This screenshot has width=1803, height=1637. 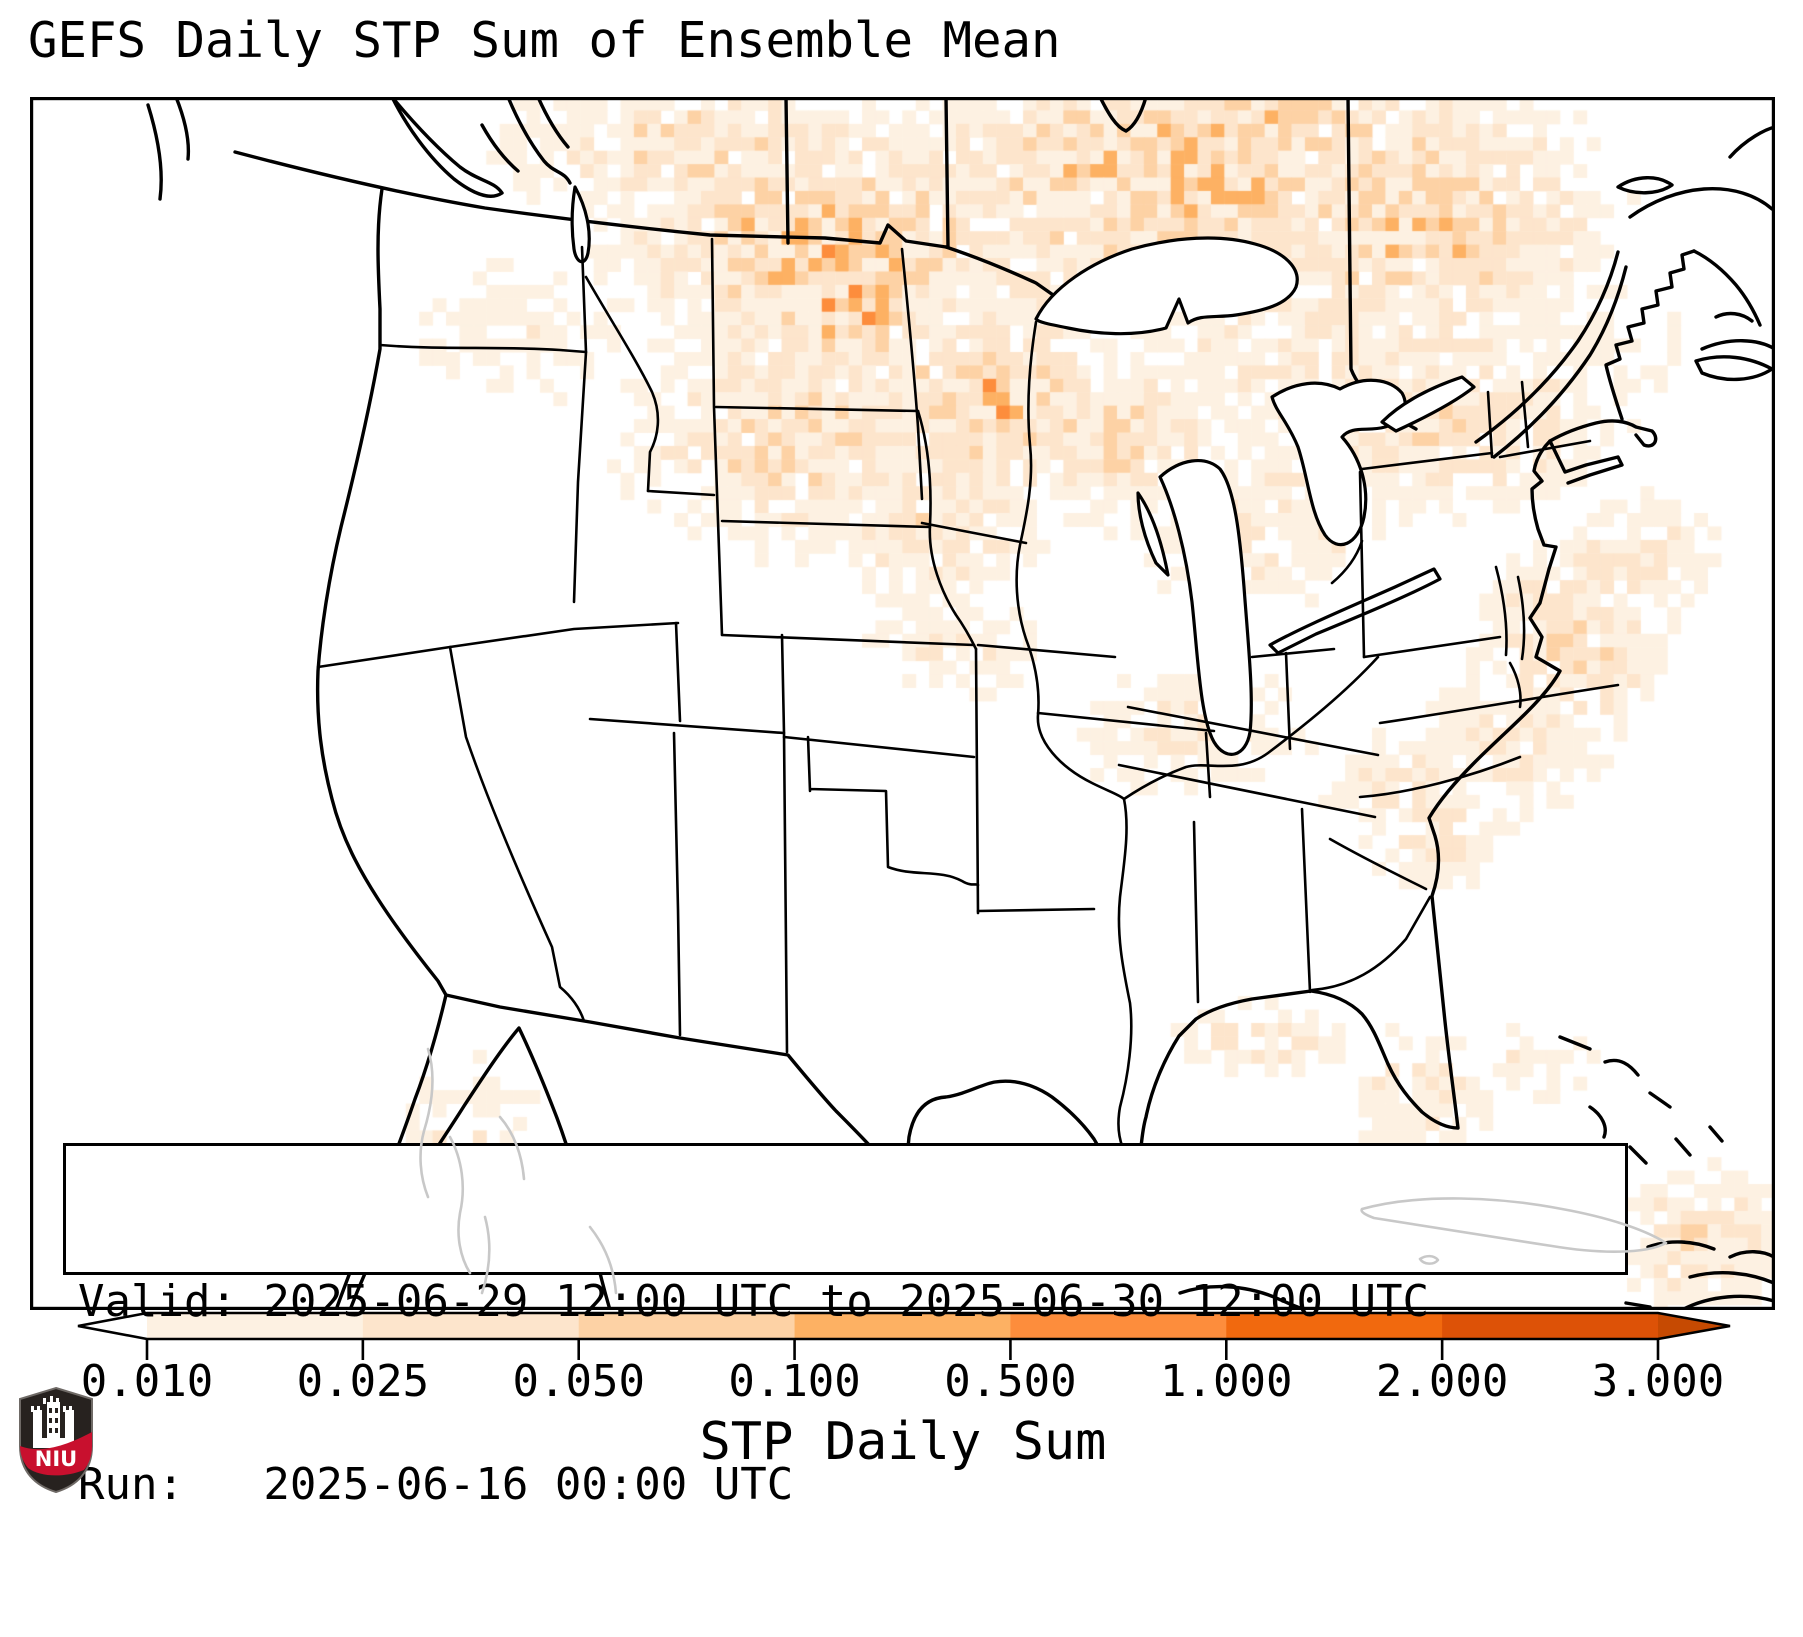 What do you see at coordinates (1153, 534) in the screenshot?
I see `green-bay` at bounding box center [1153, 534].